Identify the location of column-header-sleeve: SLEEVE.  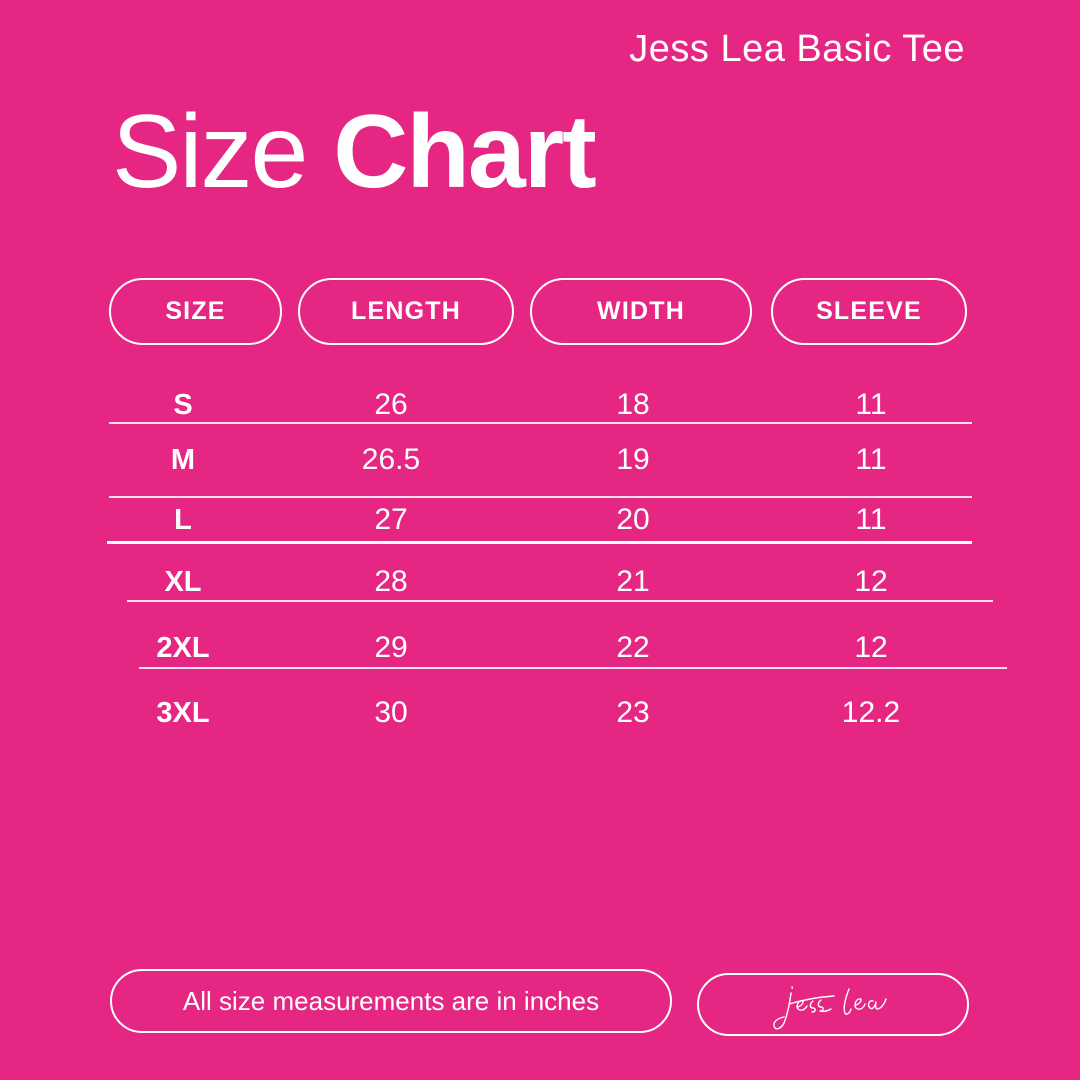
(869, 311).